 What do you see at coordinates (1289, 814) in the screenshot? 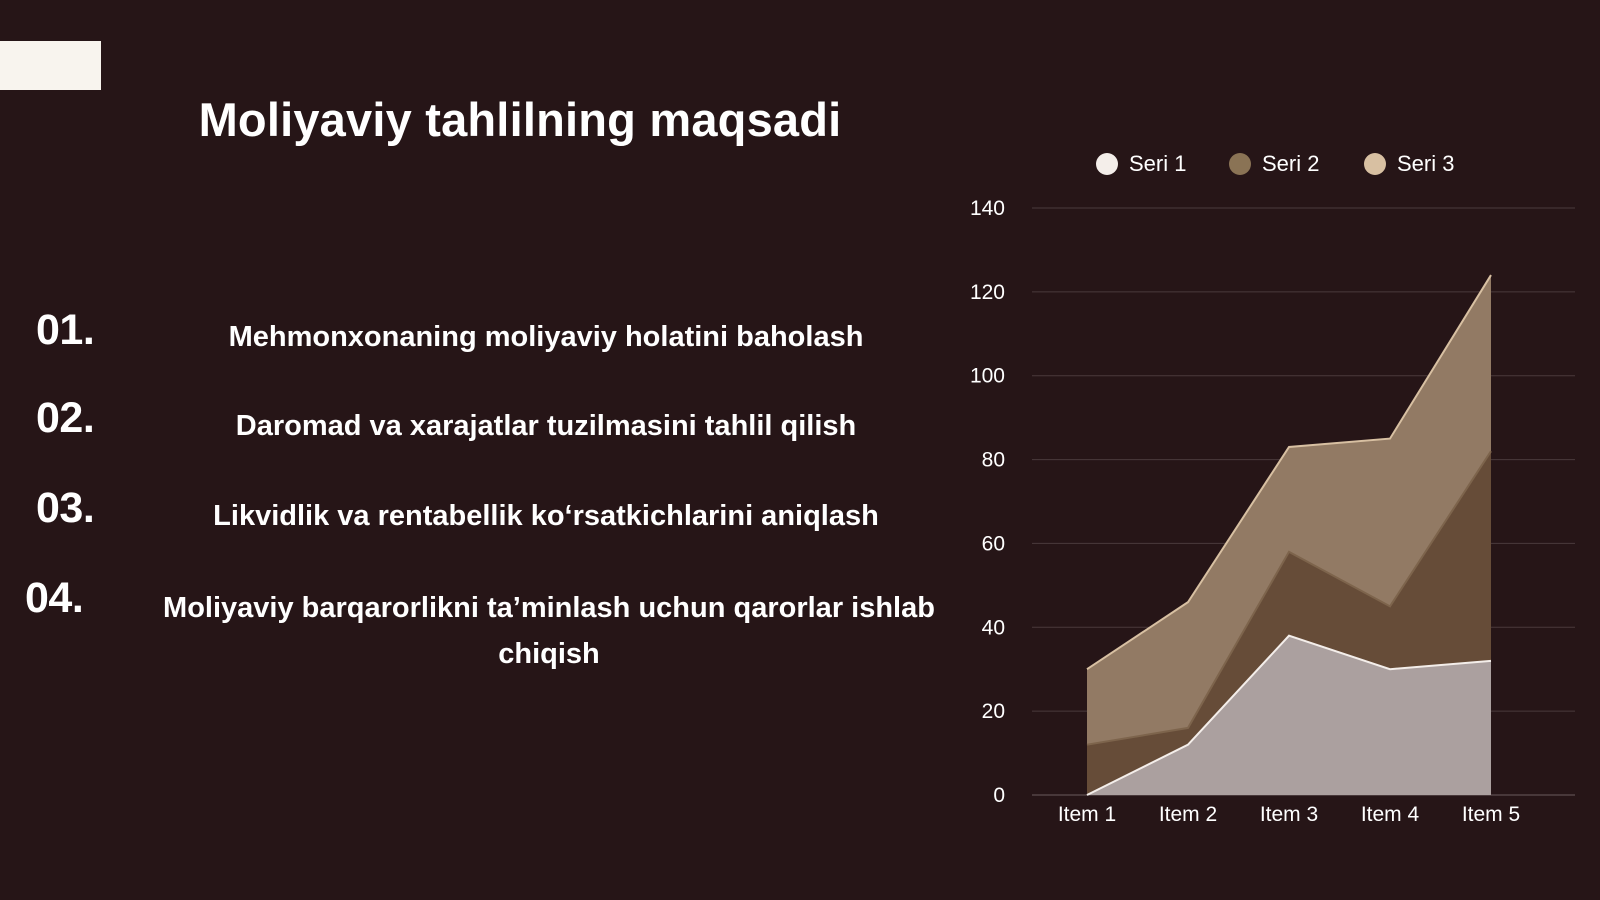
I see `x-tick-label: Item 3` at bounding box center [1289, 814].